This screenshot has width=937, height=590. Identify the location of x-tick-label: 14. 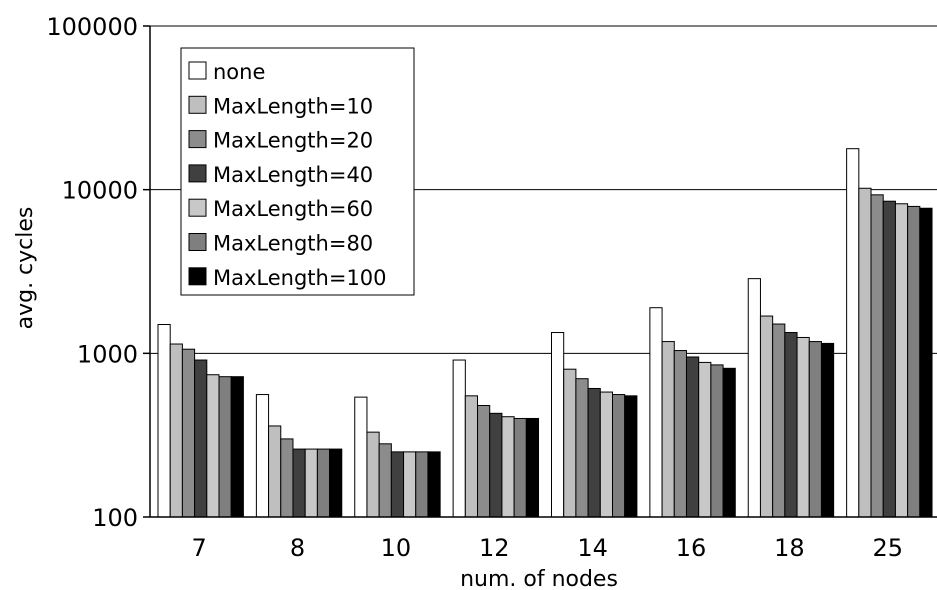
(592, 548).